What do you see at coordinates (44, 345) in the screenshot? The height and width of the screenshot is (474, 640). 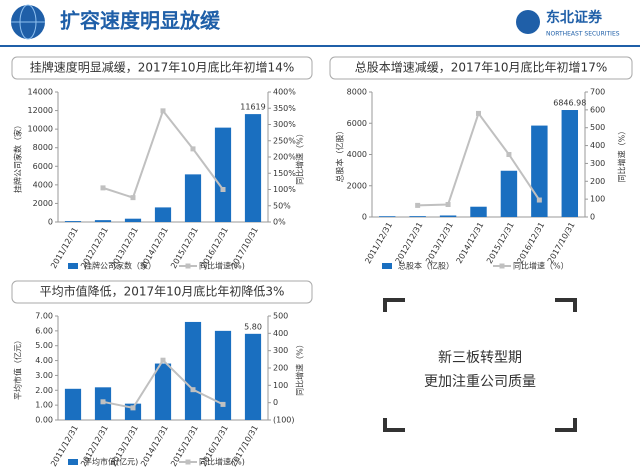 I see `y-tick-label: 5.00` at bounding box center [44, 345].